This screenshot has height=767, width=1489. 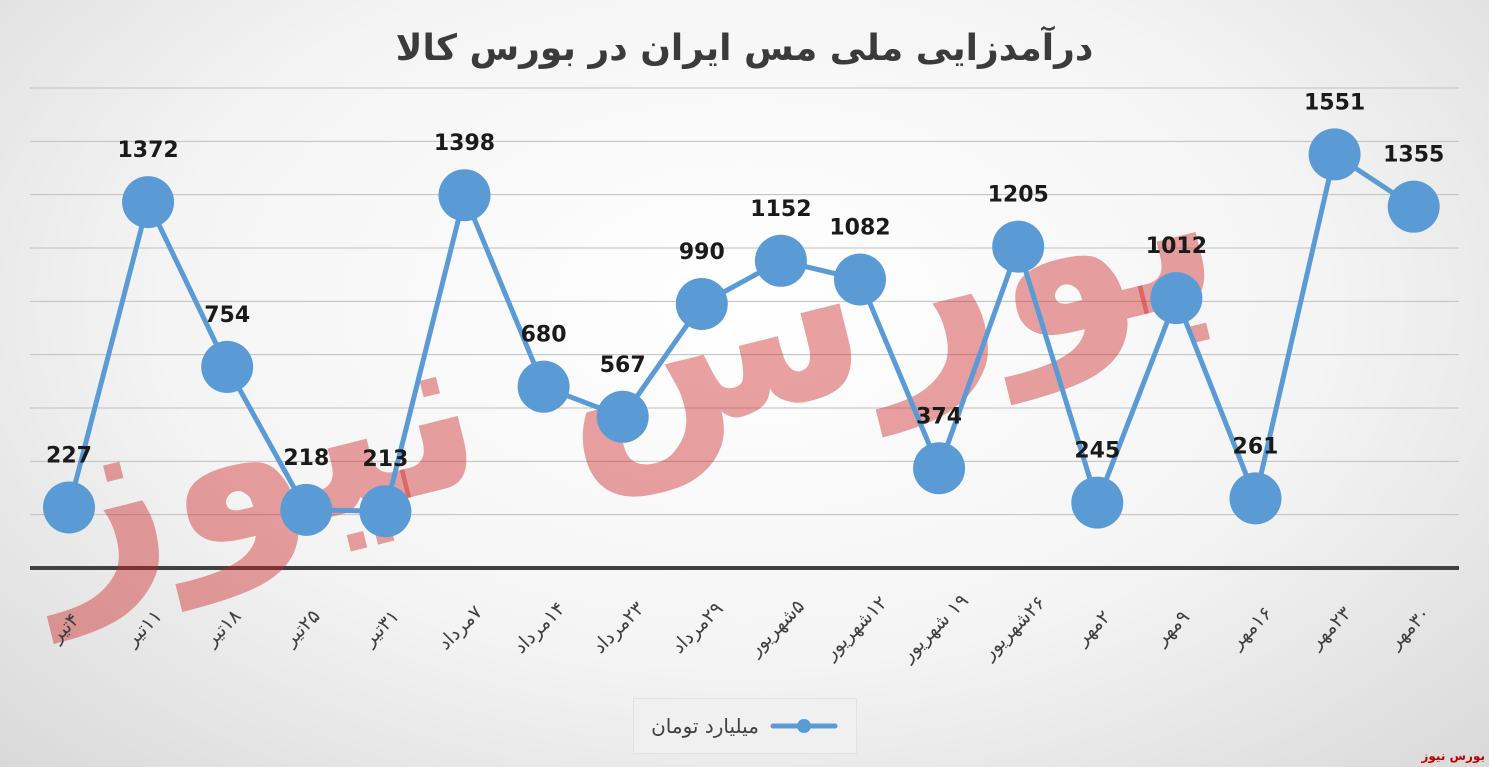 I want to click on data-label: 567, so click(x=623, y=365).